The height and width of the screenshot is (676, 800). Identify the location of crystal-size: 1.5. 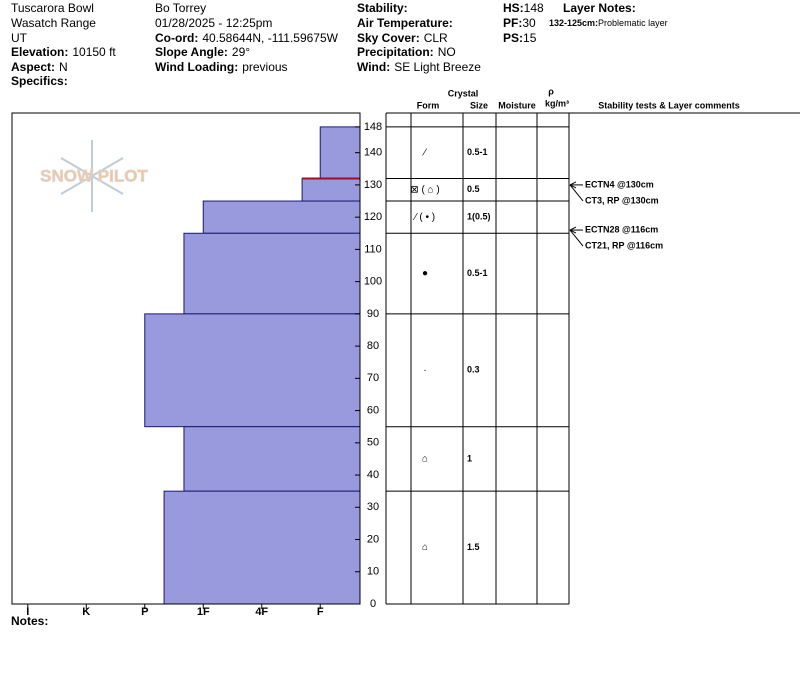
(473, 547).